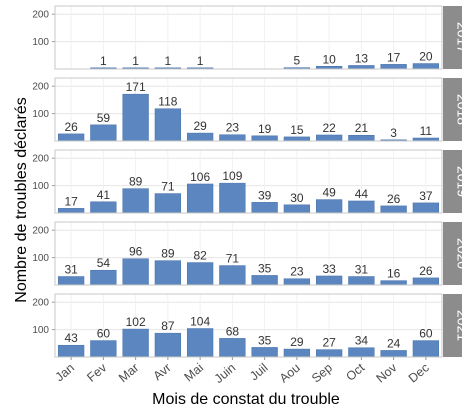 This screenshot has width=472, height=416. Describe the element at coordinates (297, 139) in the screenshot. I see `bar-2018-Aou` at that location.